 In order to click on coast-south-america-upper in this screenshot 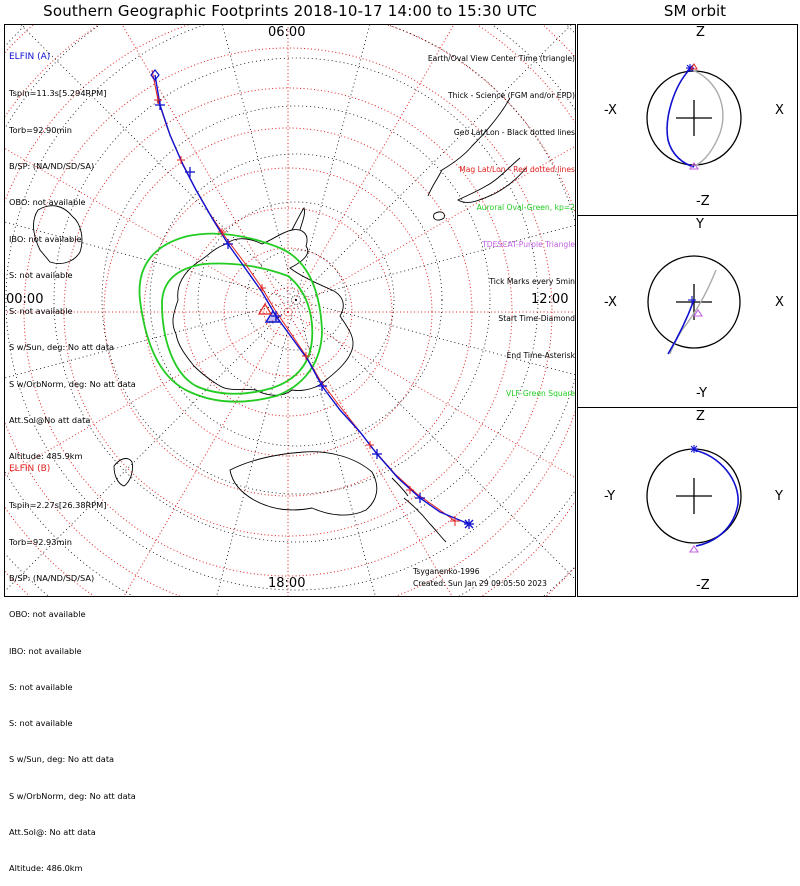, I will do `click(469, 147)`.